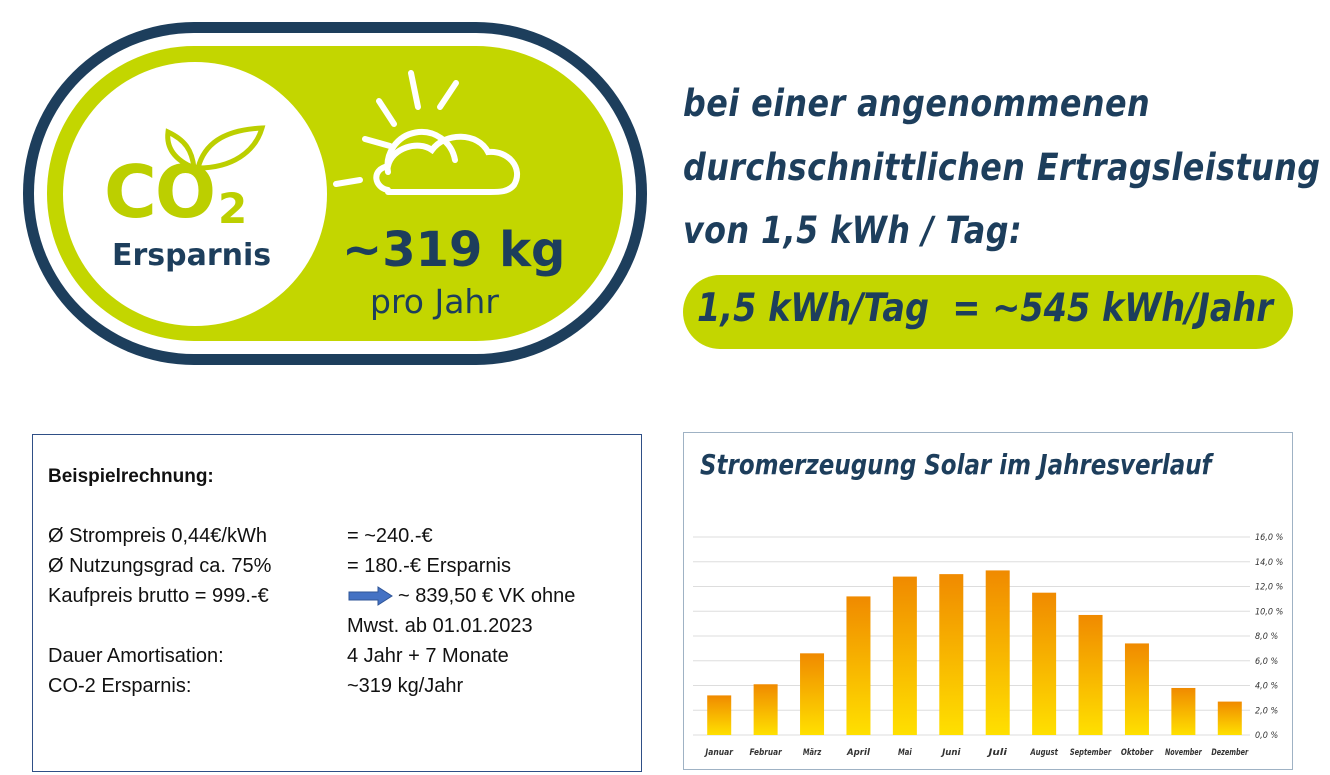 This screenshot has height=775, width=1330. What do you see at coordinates (956, 464) in the screenshot?
I see `chart-title: Stromerzeugung Solar im Jahresverlauf` at bounding box center [956, 464].